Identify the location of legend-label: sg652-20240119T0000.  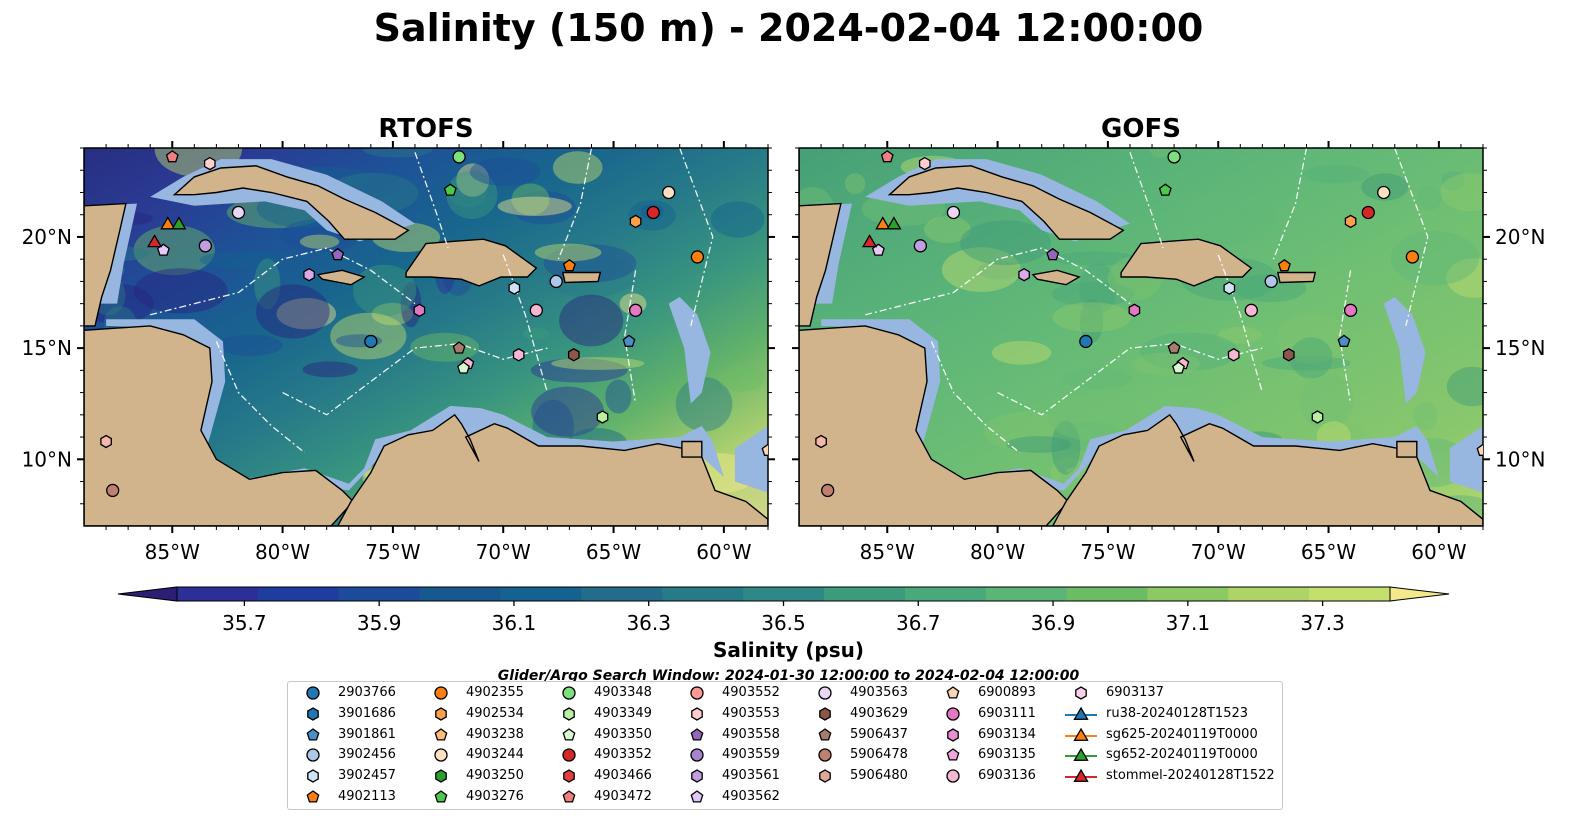
(1182, 755).